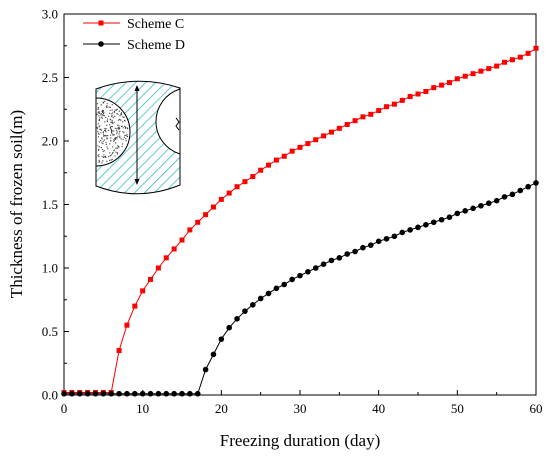  Describe the element at coordinates (50, 141) in the screenshot. I see `y-tick-label: 2.0` at that location.